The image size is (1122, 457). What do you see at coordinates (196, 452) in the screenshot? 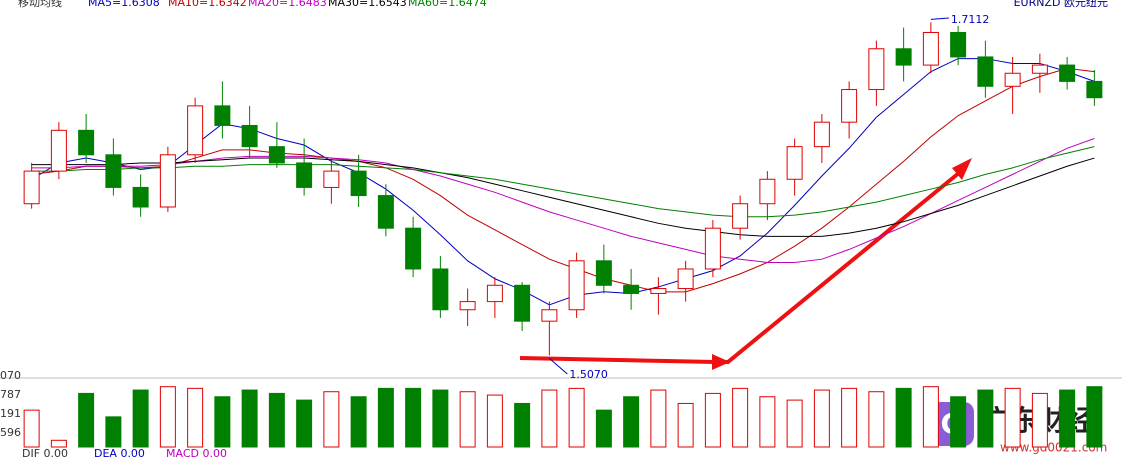
I see `indicator-label: MACD 0.00` at bounding box center [196, 452].